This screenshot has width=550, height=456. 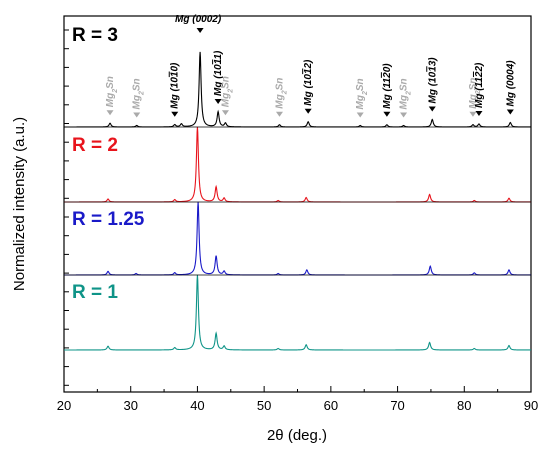 I want to click on peak-marker: Mg (1120), so click(x=387, y=90).